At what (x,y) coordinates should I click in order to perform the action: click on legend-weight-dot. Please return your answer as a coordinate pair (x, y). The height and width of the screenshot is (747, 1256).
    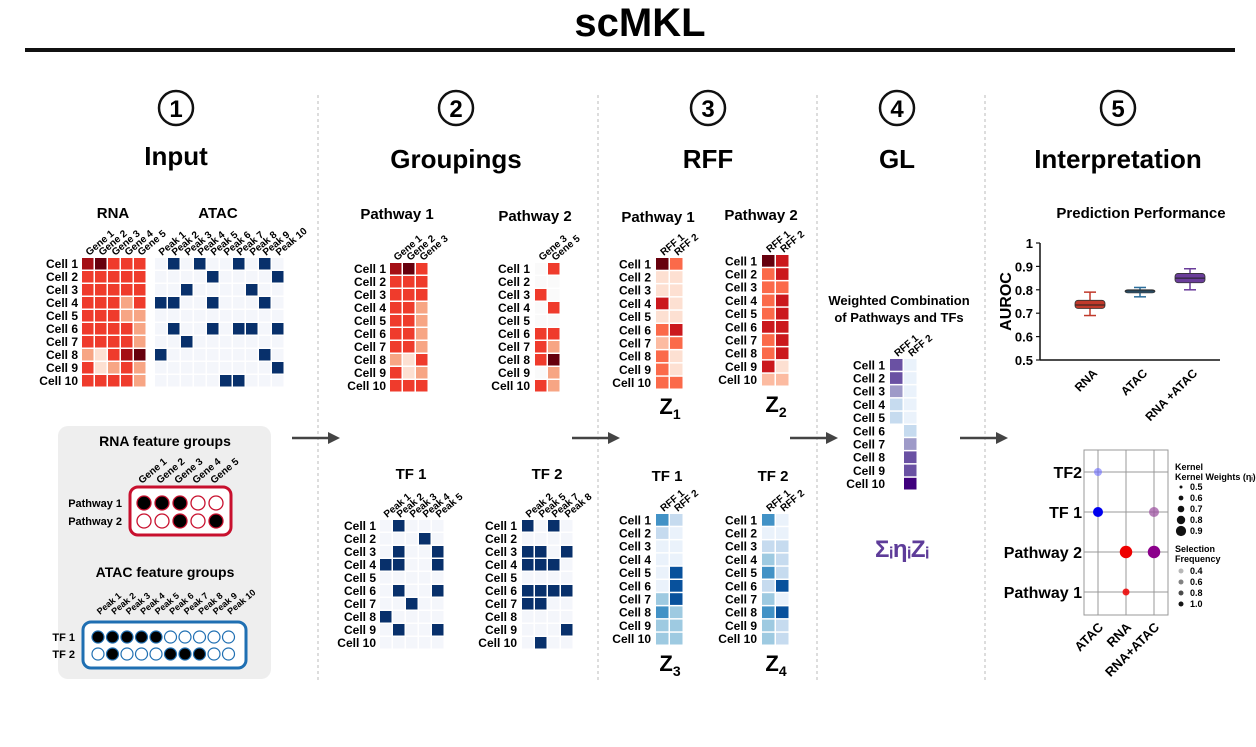
    Looking at the image, I should click on (1181, 487).